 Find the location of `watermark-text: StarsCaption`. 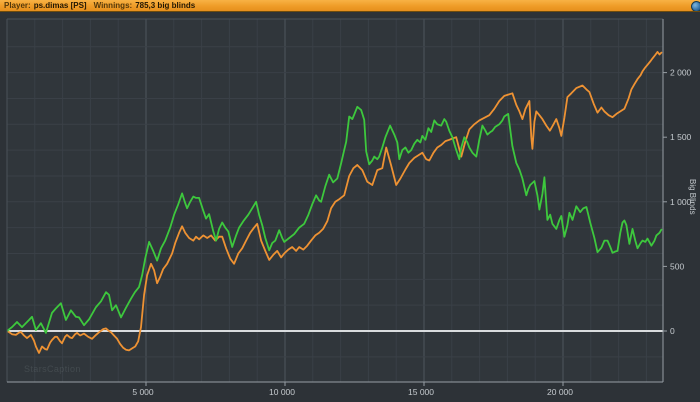

watermark-text: StarsCaption is located at coordinates (52, 369).